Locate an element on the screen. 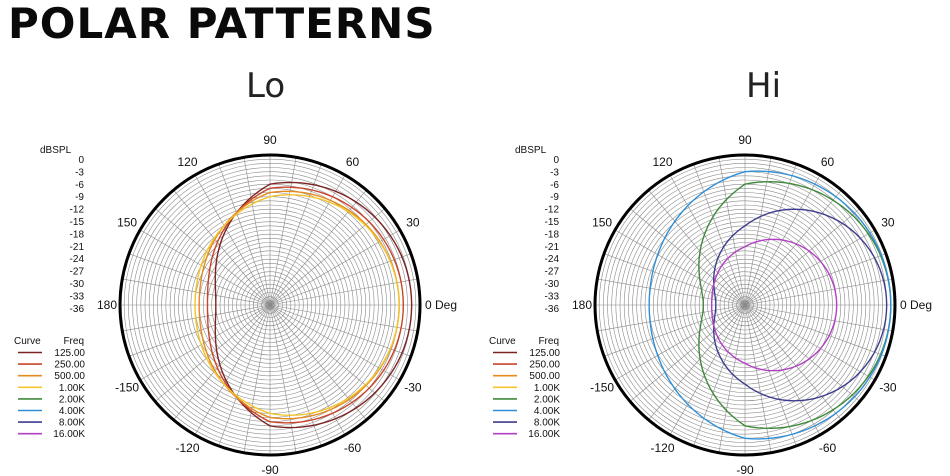  db-scale-tick: -21 is located at coordinates (77, 247).